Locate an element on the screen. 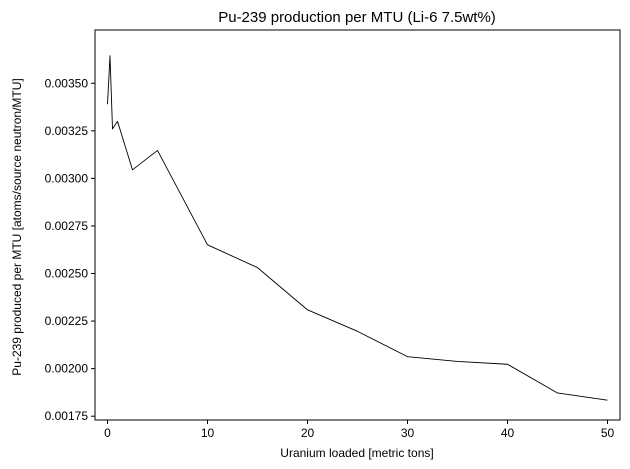  x-tick-label: 30 is located at coordinates (408, 433).